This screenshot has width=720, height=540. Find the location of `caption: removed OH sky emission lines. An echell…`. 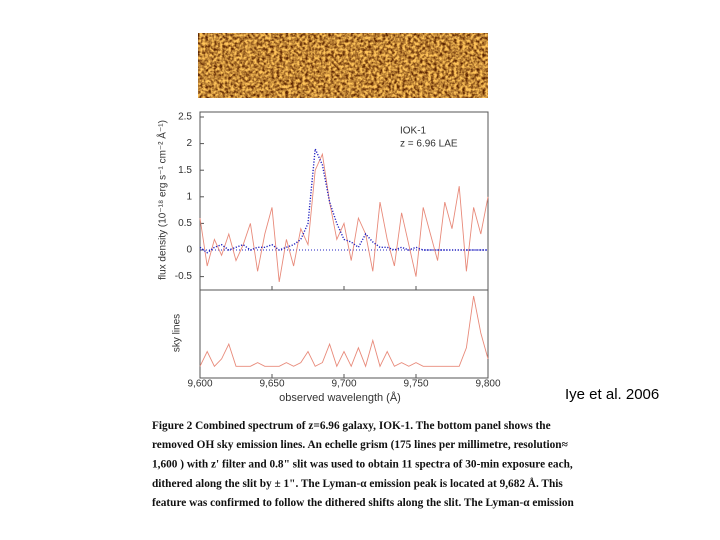

caption: removed OH sky emission lines. An echell… is located at coordinates (363, 474).